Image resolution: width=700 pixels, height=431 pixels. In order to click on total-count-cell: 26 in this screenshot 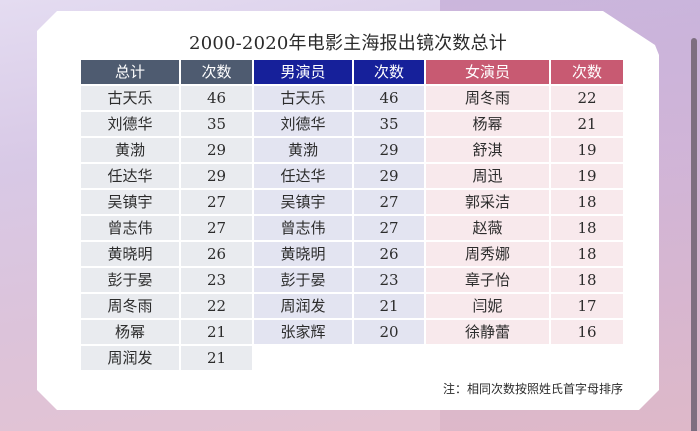, I will do `click(216, 254)`.